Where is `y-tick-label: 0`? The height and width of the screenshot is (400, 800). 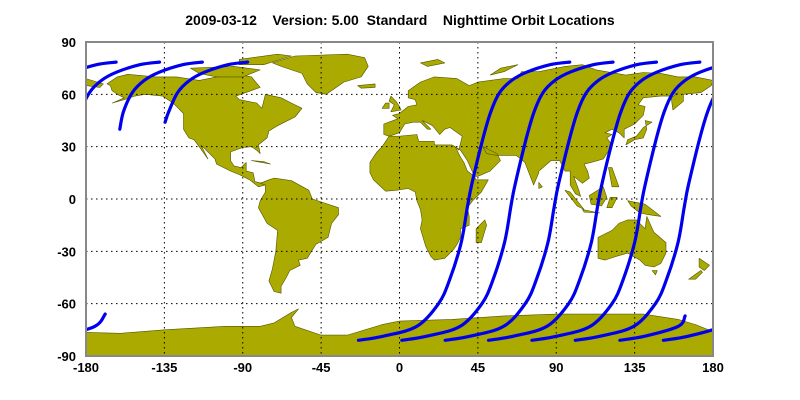
y-tick-label: 0 is located at coordinates (72, 199).